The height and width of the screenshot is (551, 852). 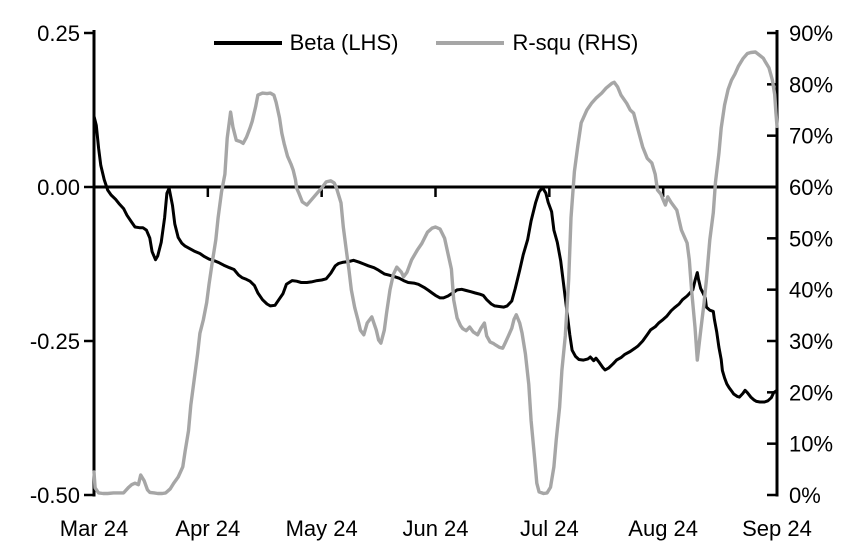 I want to click on x-axis-tick-label: May 24, so click(x=322, y=528).